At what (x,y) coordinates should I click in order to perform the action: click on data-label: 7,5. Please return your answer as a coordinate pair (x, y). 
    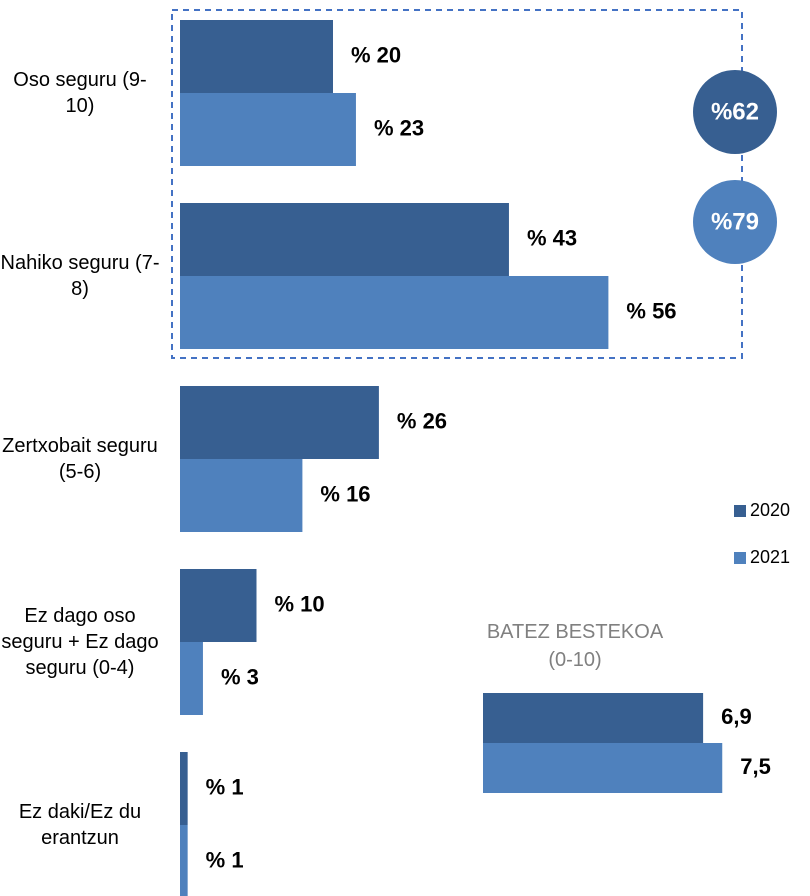
    Looking at the image, I should click on (755, 766).